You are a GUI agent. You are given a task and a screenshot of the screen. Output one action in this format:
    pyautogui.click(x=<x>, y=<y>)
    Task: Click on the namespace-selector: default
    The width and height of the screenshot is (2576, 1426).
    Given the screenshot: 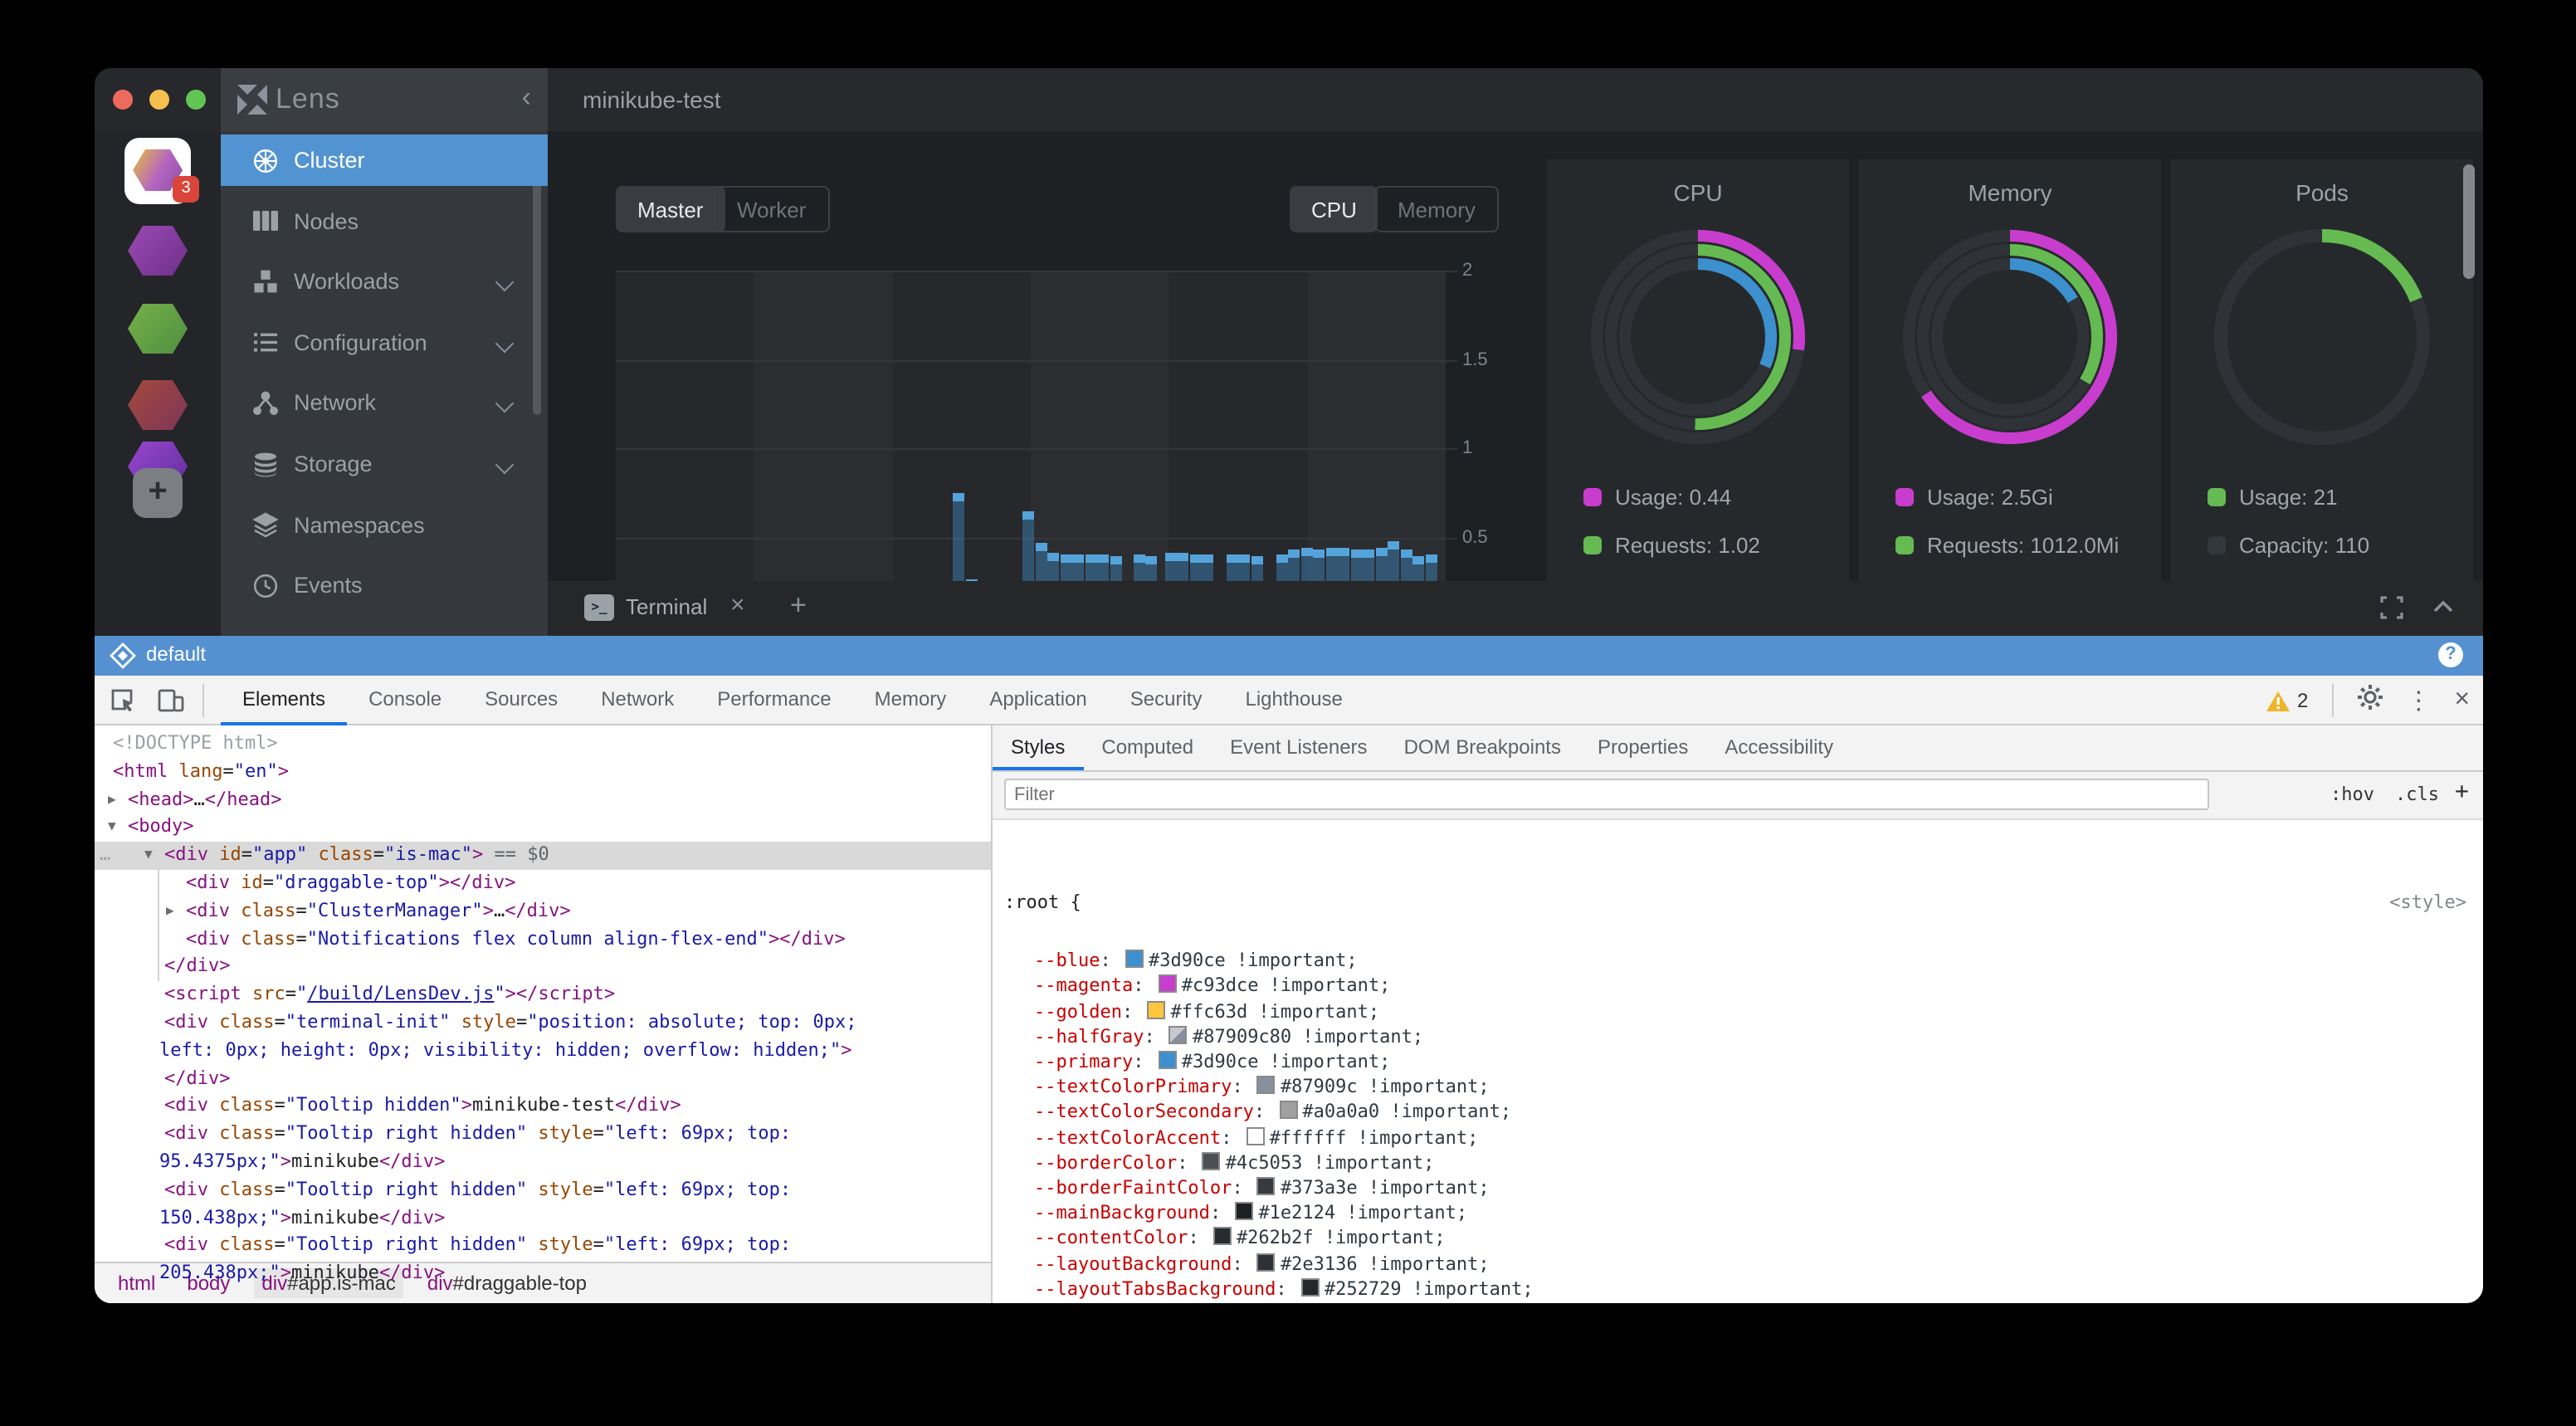 What is the action you would take?
    pyautogui.click(x=176, y=654)
    